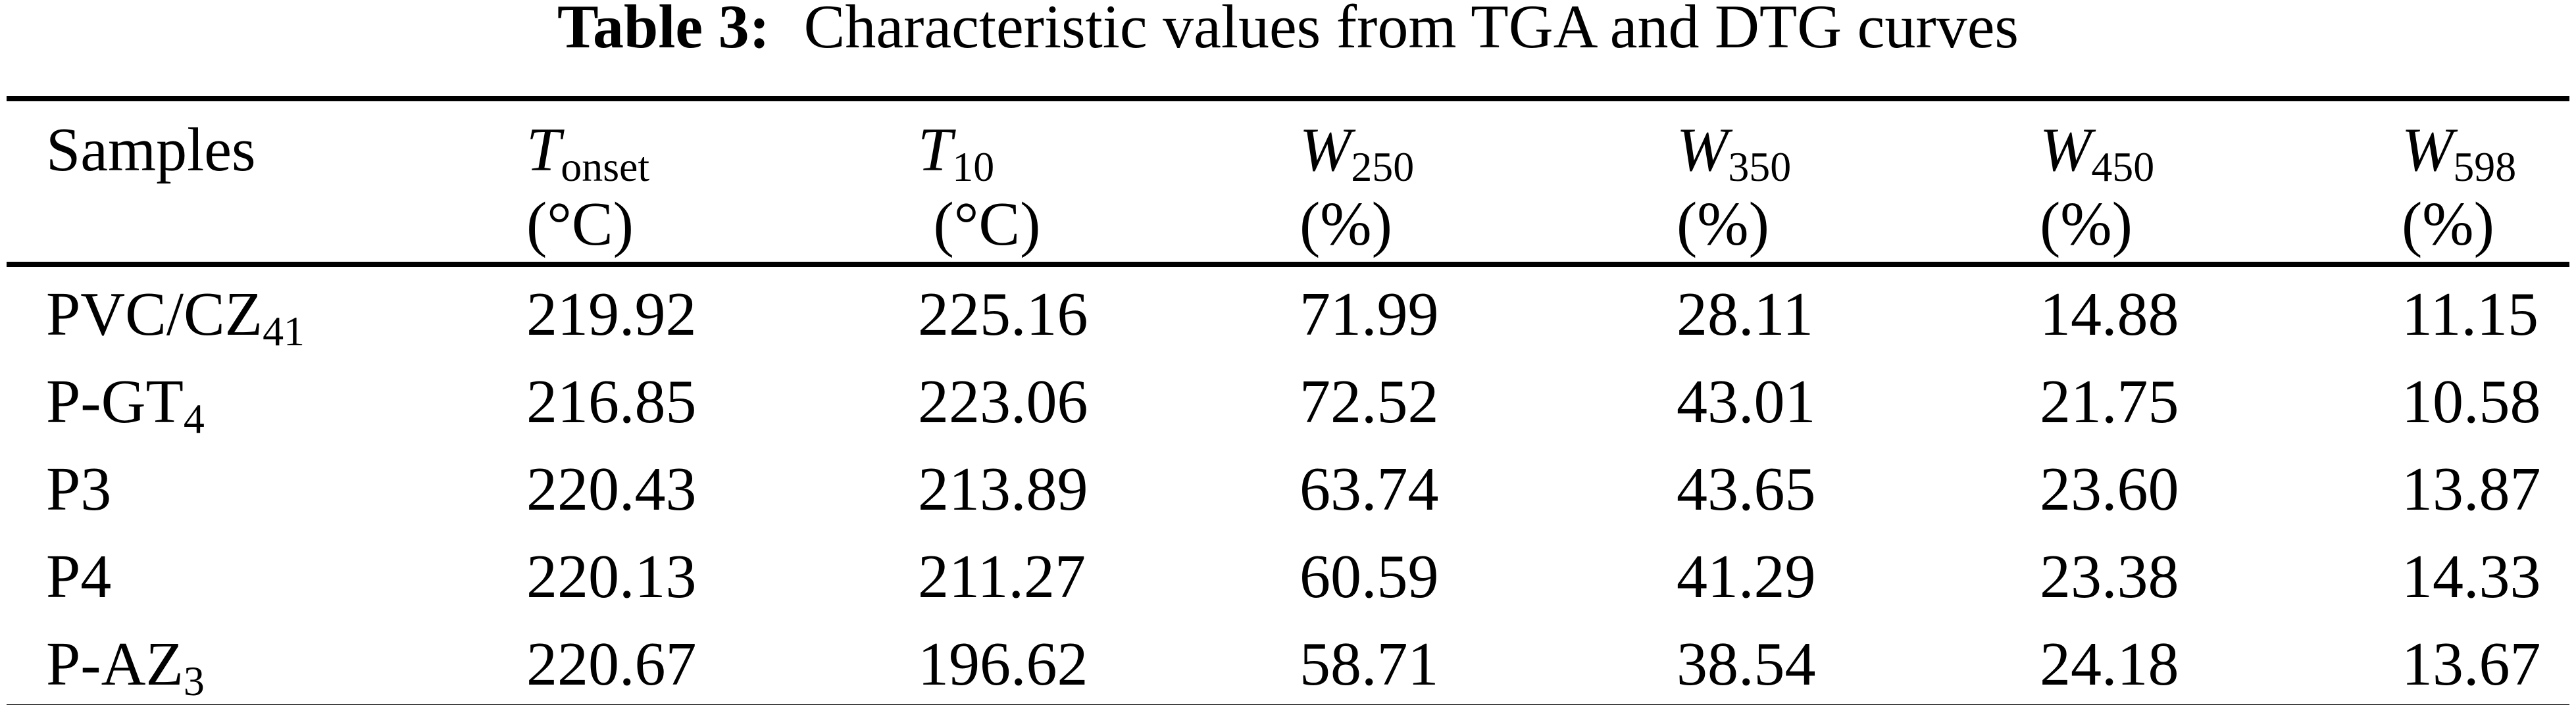 The height and width of the screenshot is (705, 2576). What do you see at coordinates (611, 314) in the screenshot?
I see `cell-t-onset: 219.92` at bounding box center [611, 314].